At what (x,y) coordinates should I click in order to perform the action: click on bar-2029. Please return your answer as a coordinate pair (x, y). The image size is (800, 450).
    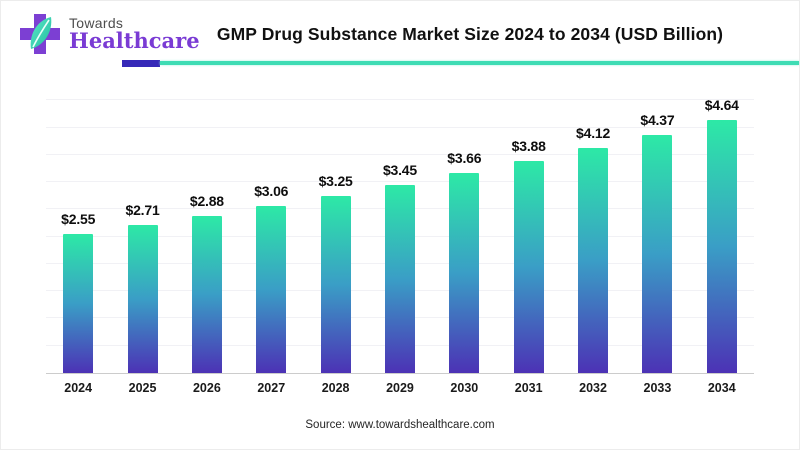
    Looking at the image, I should click on (399, 278).